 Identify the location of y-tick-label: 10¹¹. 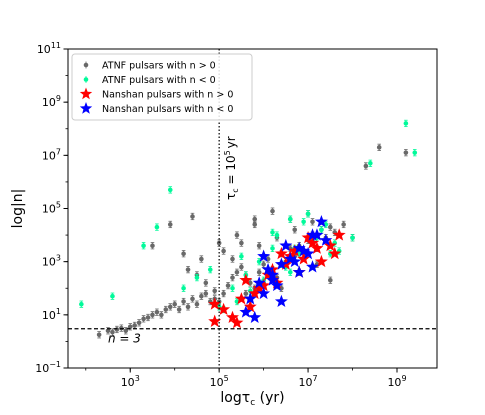
(49, 48).